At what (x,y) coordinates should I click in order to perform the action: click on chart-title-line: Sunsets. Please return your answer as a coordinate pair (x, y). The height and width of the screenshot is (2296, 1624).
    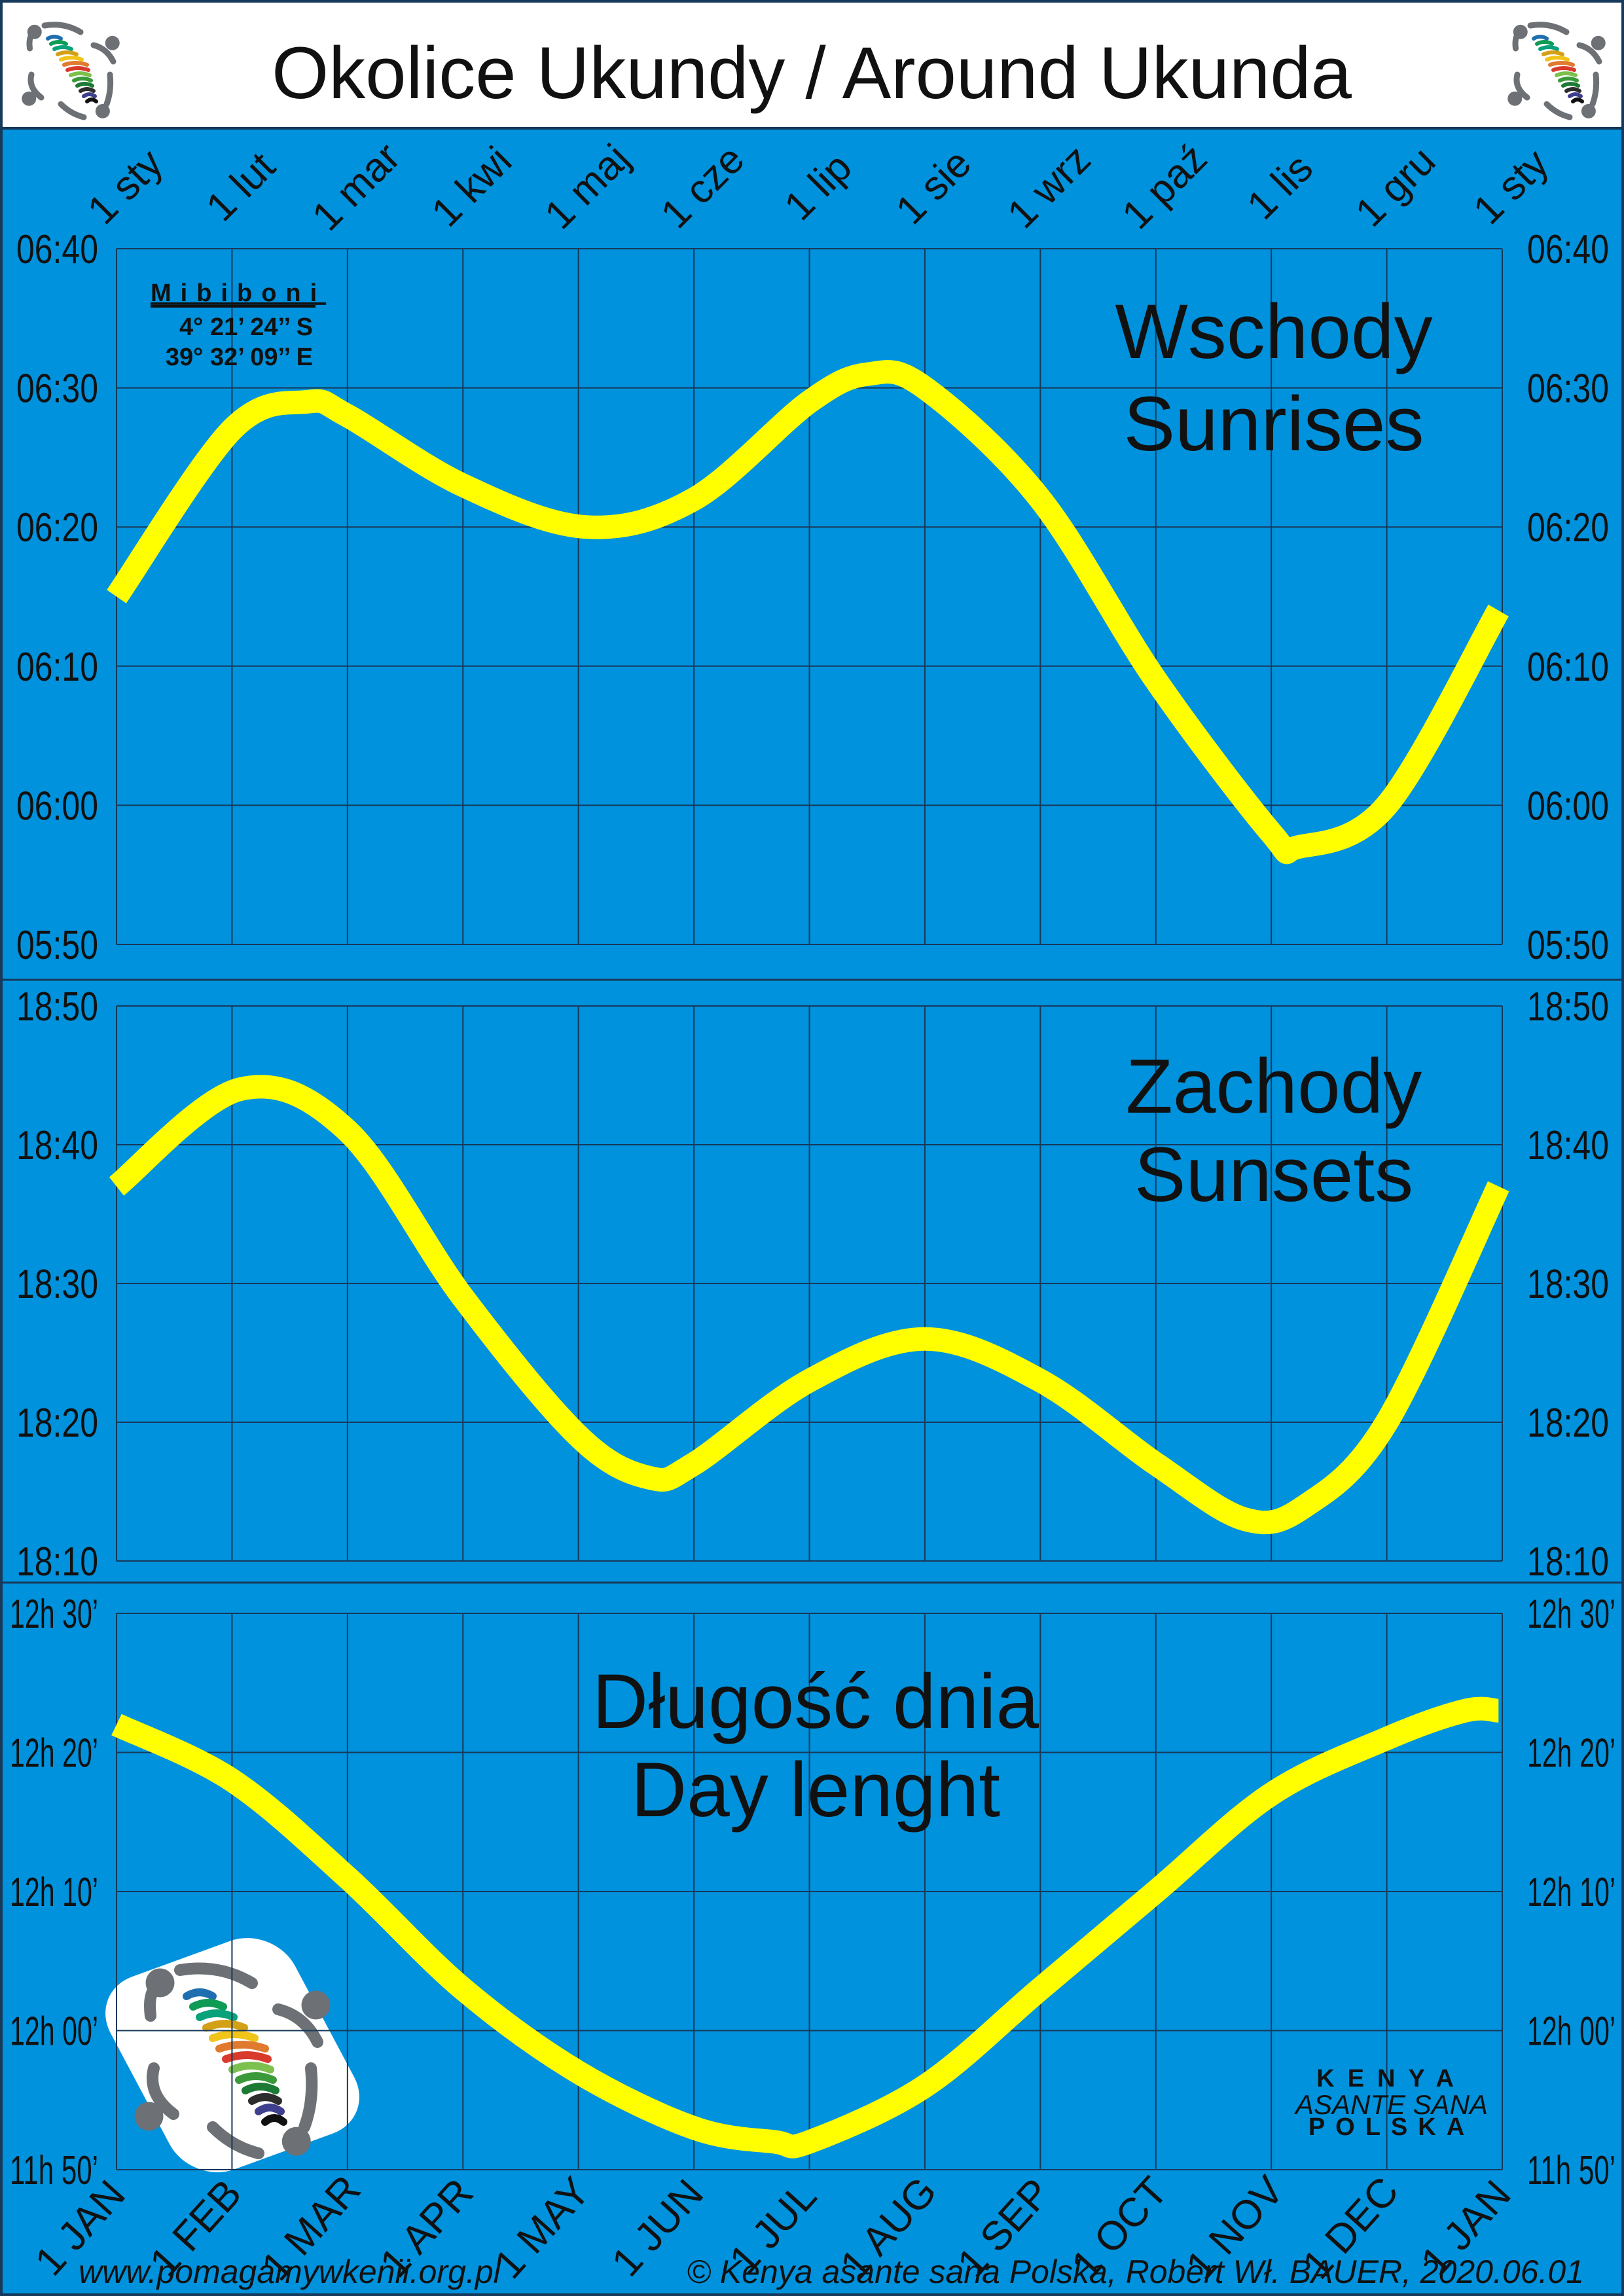
    Looking at the image, I should click on (1273, 1175).